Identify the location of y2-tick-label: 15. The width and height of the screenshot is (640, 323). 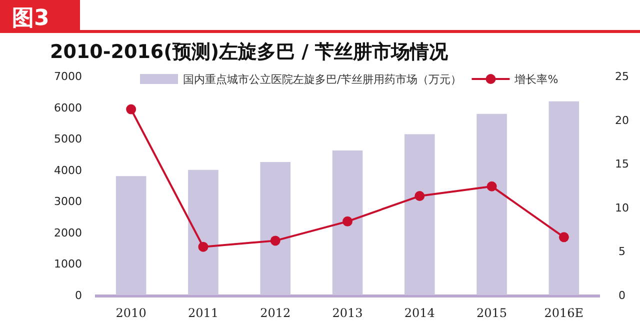
(622, 164).